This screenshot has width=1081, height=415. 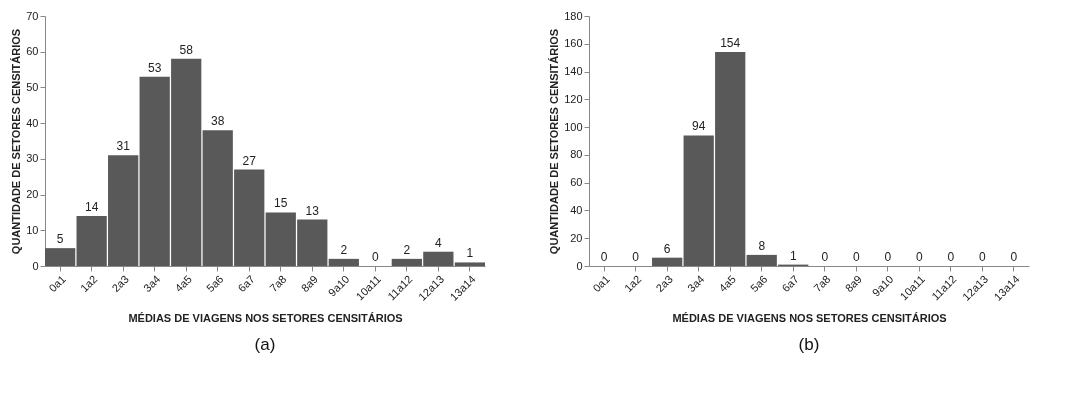 What do you see at coordinates (573, 15) in the screenshot?
I see `y-tick-label: 180` at bounding box center [573, 15].